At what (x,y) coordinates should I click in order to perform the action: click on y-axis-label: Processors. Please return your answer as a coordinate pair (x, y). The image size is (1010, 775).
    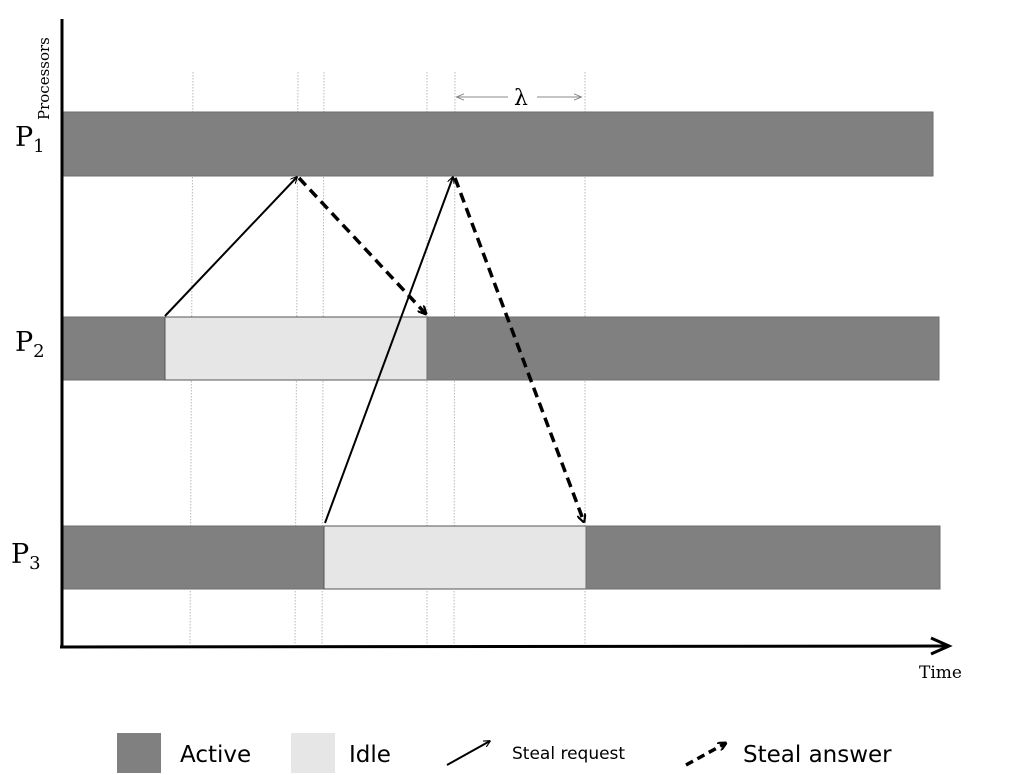
    Looking at the image, I should click on (44, 78).